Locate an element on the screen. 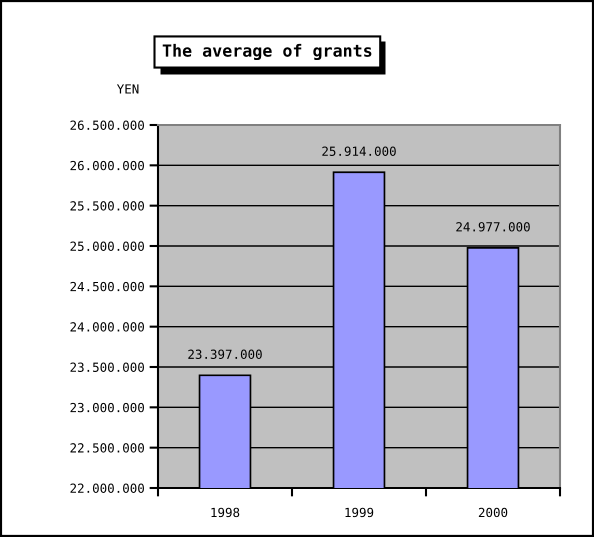 The width and height of the screenshot is (594, 537). chart-title: The average of grants is located at coordinates (267, 52).